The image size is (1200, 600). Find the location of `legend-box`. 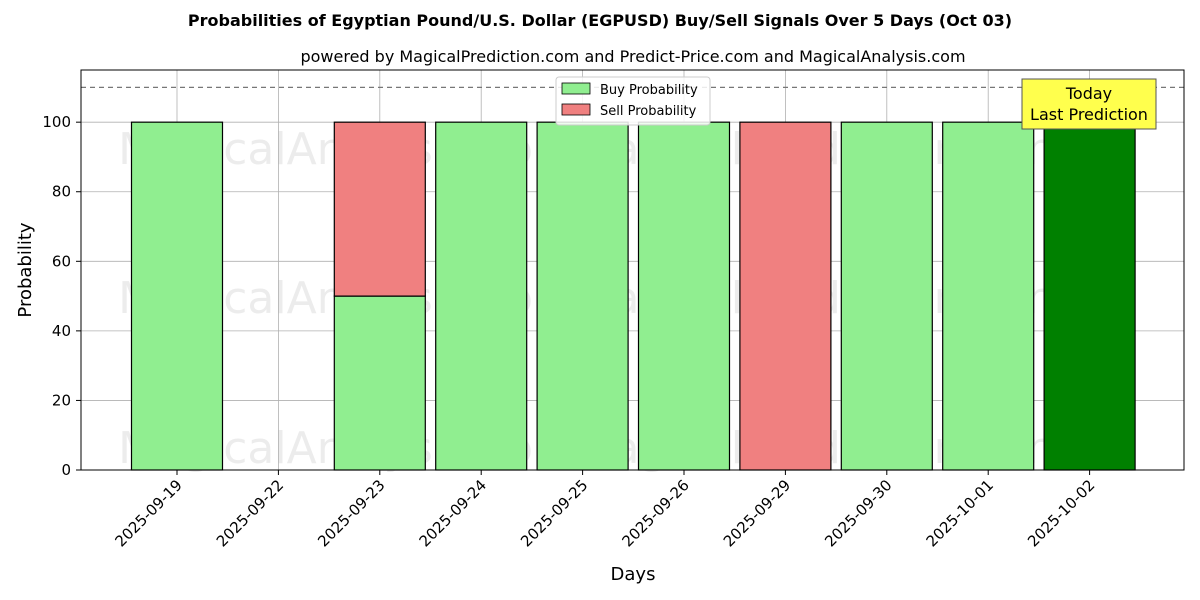

legend-box is located at coordinates (633, 101).